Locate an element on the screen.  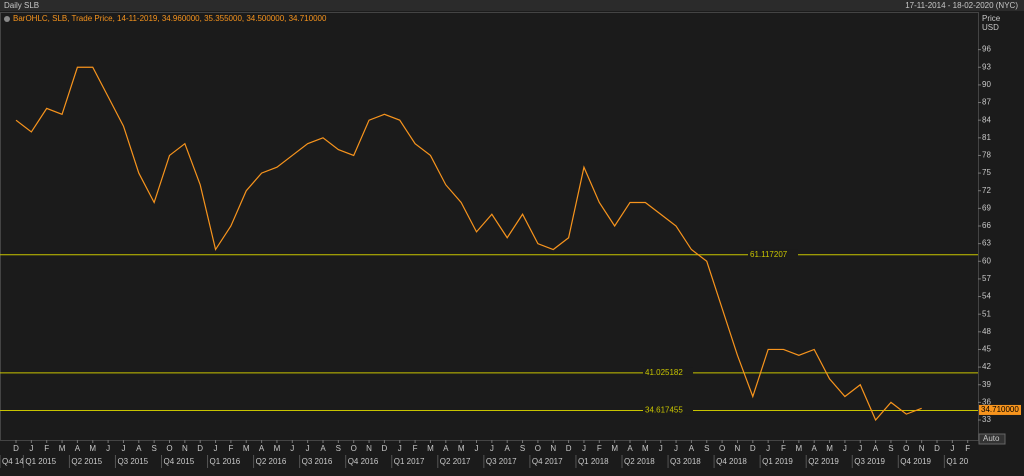
last-price-tag is located at coordinates (1000, 409).